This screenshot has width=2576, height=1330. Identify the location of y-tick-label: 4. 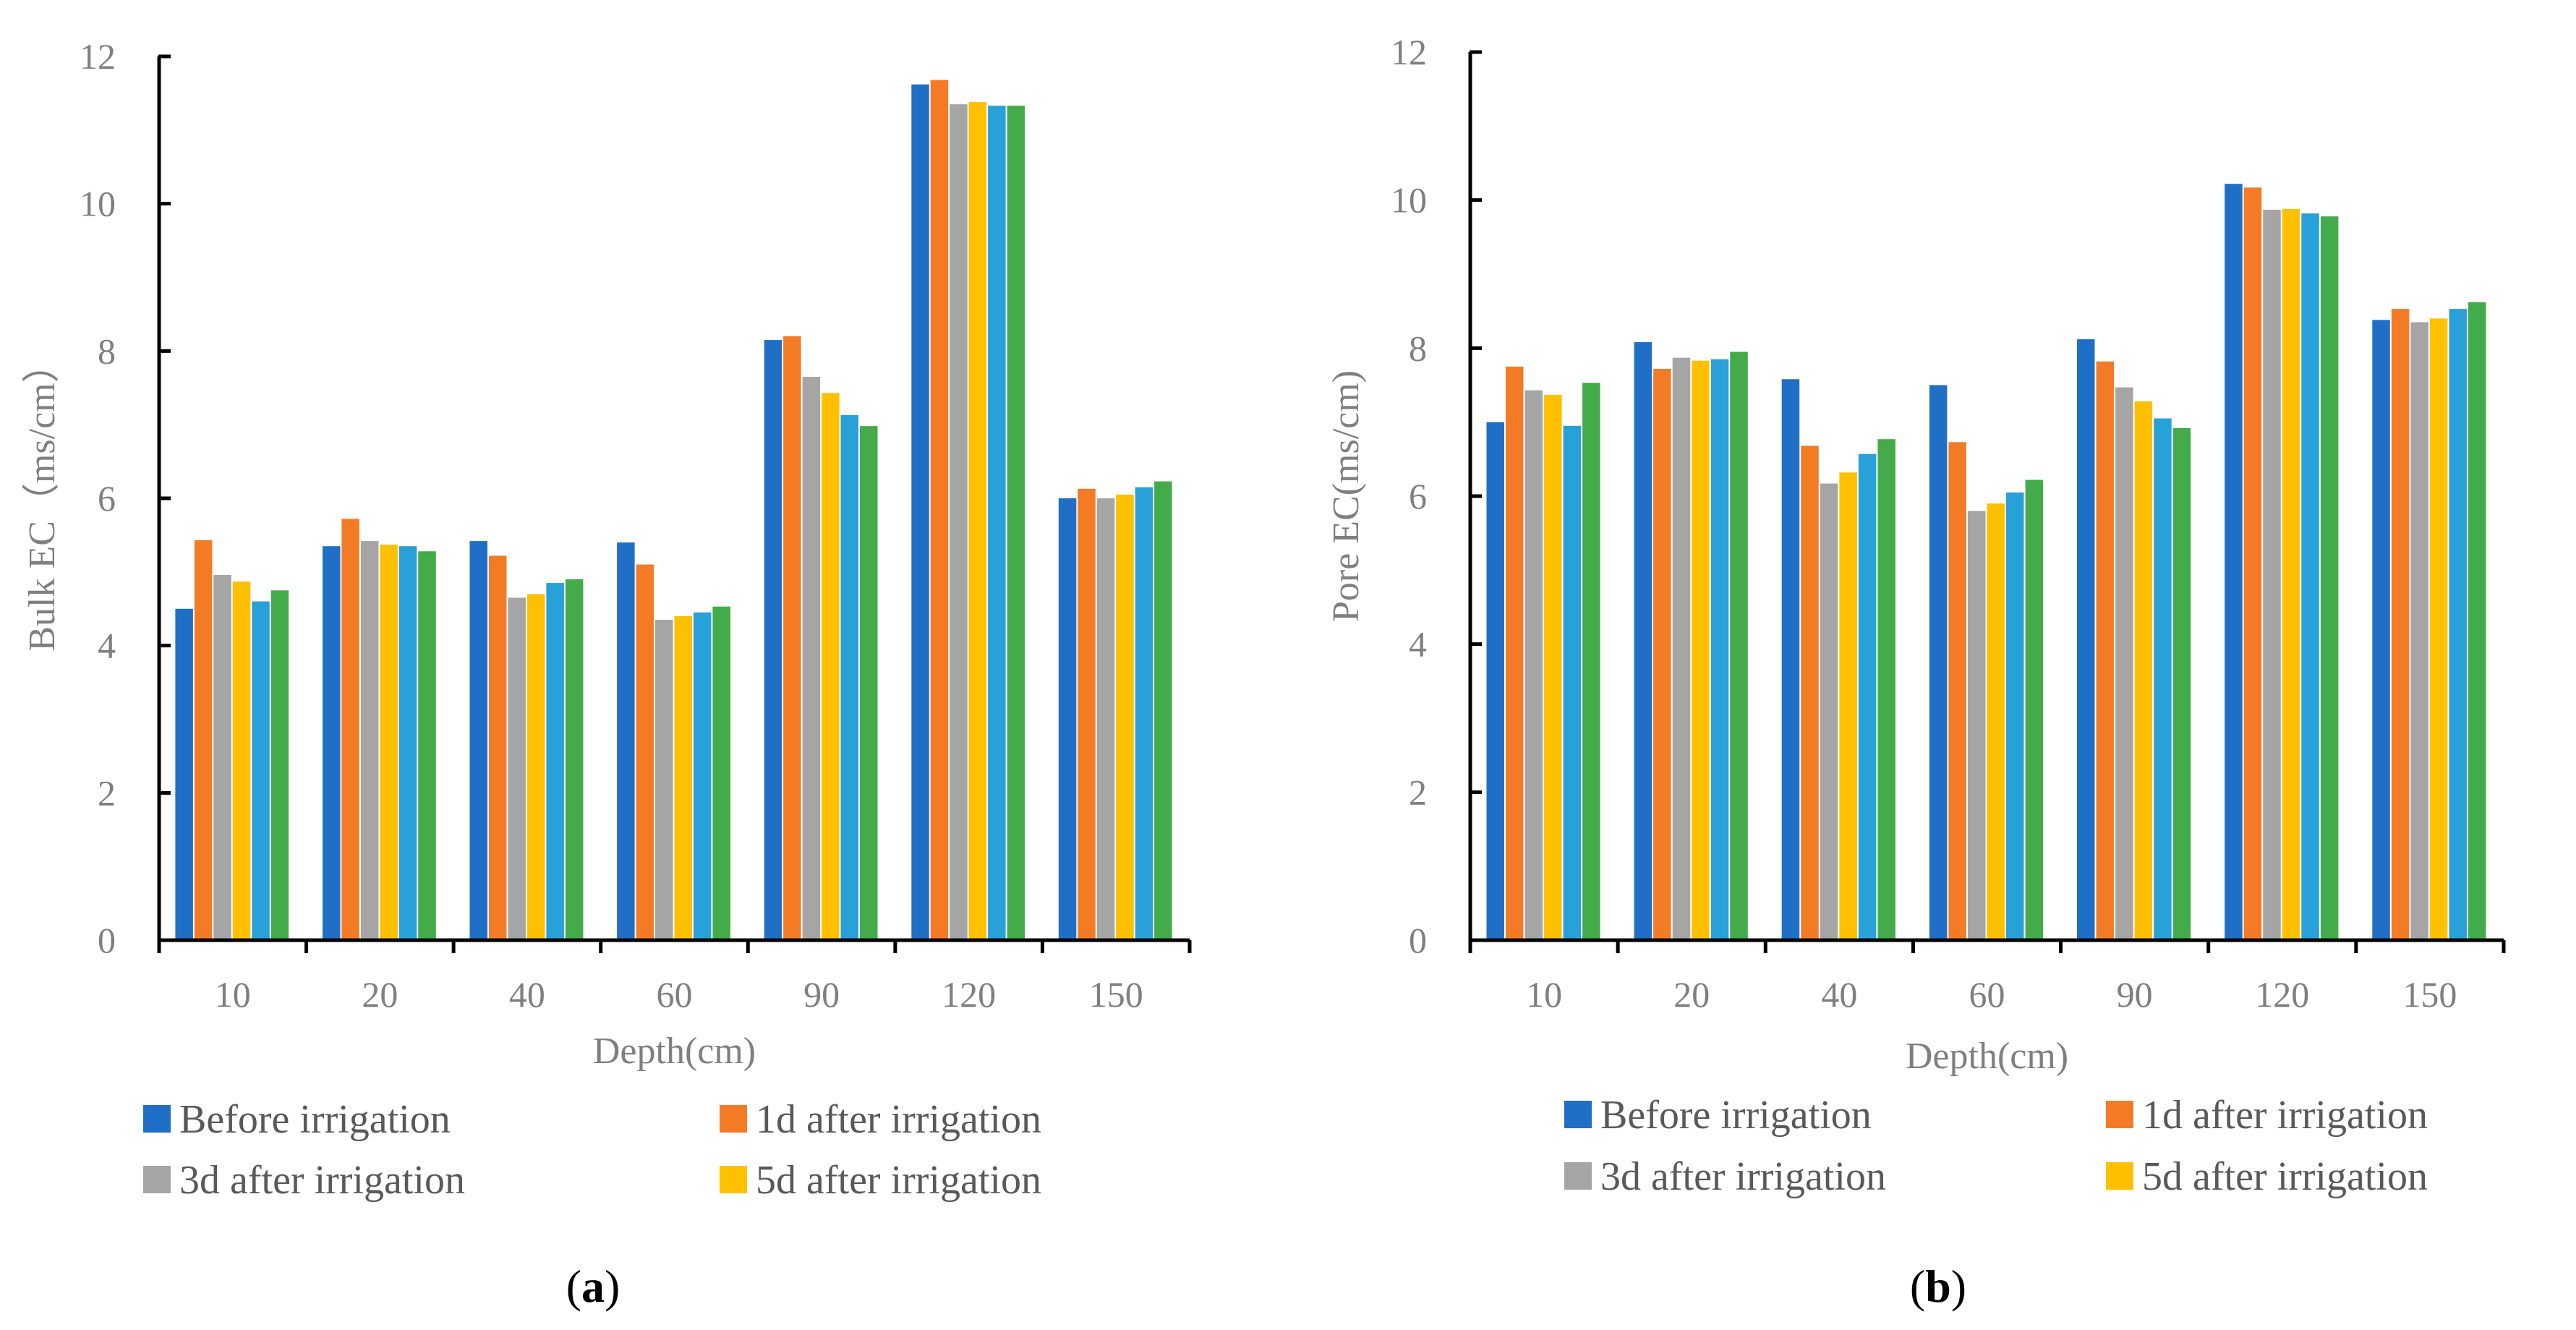
(1418, 644).